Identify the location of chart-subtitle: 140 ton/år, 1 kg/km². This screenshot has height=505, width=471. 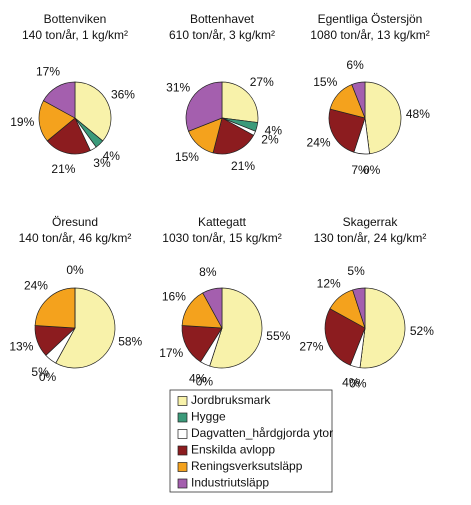
(75, 35).